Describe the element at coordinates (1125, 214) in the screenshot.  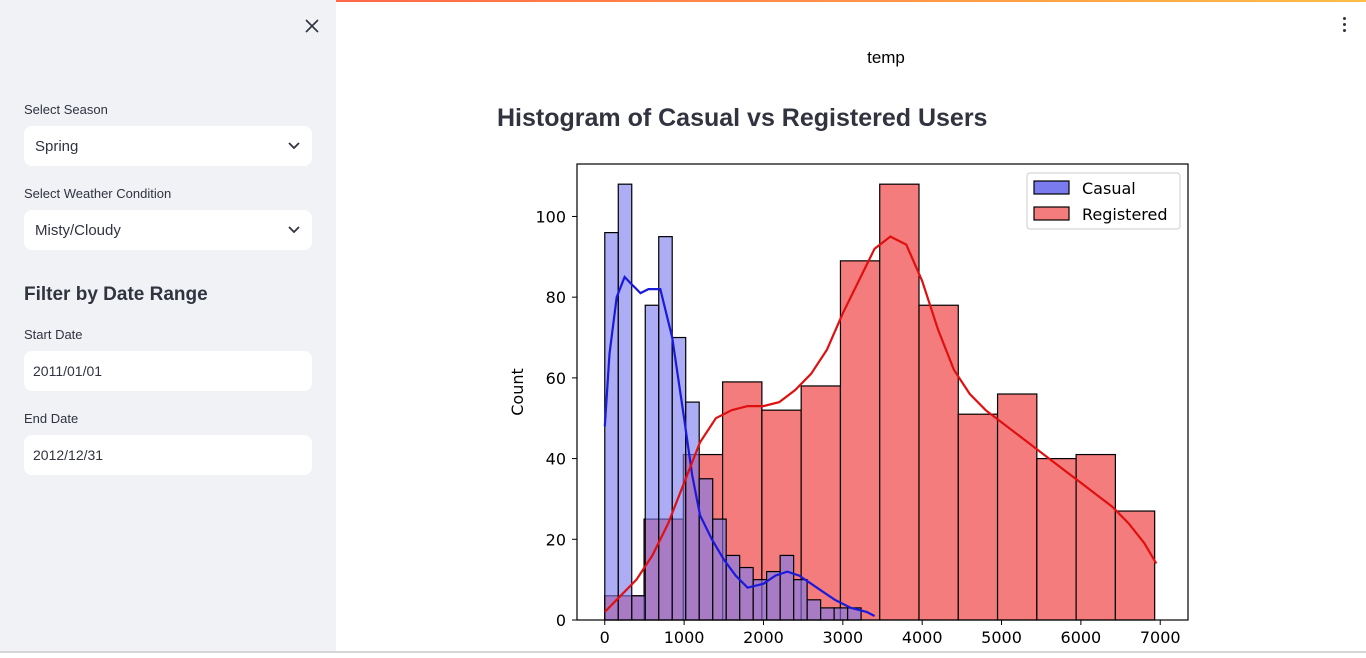
I see `legend-label-registered: Registered` at that location.